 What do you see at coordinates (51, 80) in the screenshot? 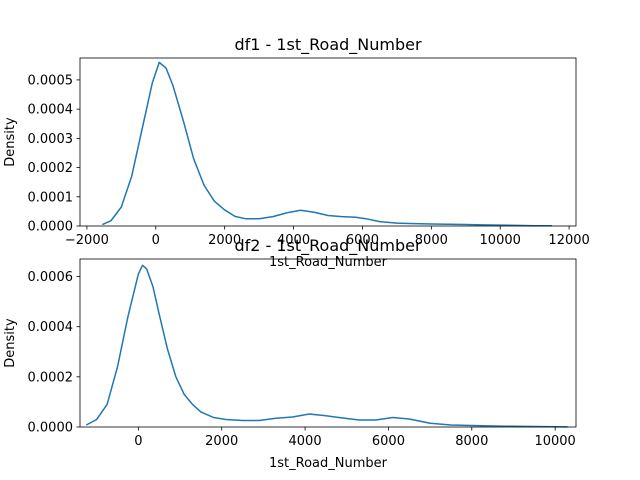
I see `y-tick-label: 0.0005` at bounding box center [51, 80].